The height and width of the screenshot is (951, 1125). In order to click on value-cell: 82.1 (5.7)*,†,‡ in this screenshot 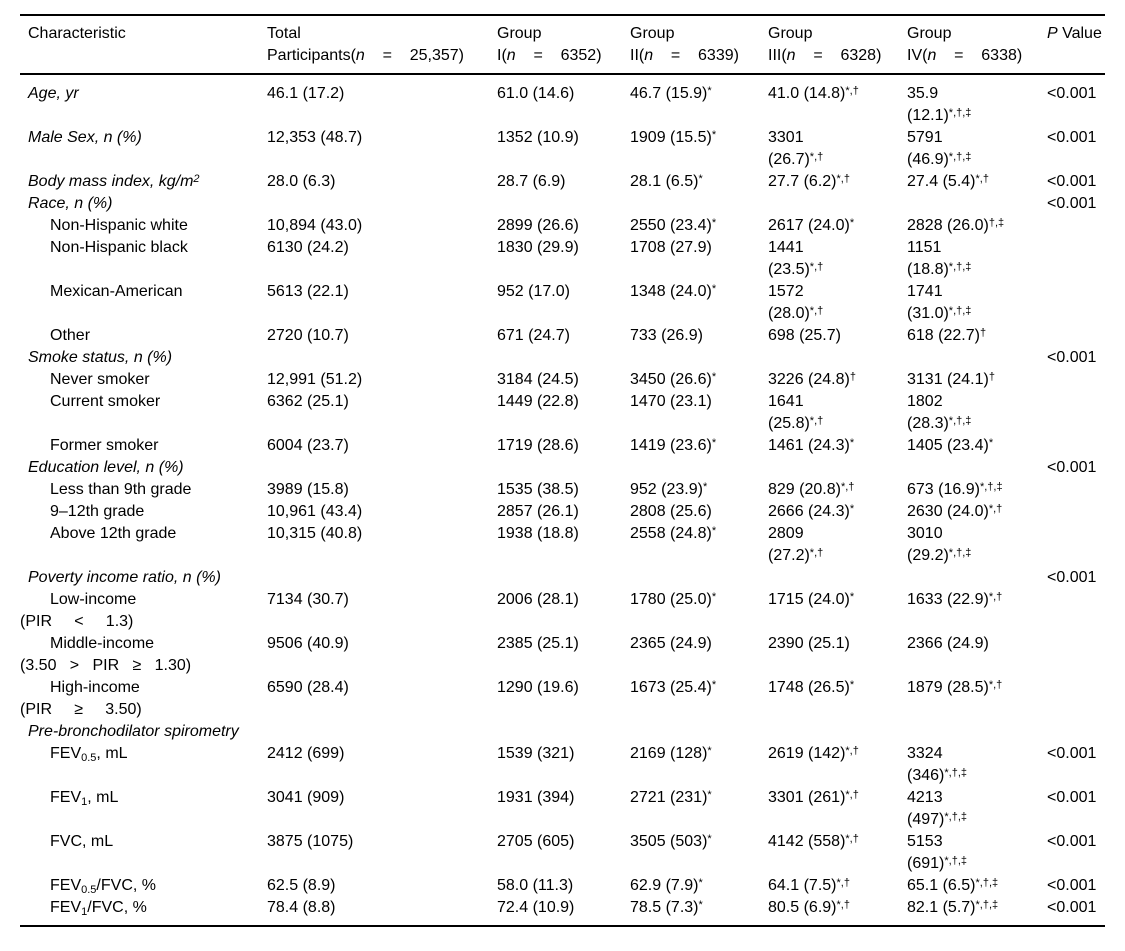, I will do `click(977, 912)`.